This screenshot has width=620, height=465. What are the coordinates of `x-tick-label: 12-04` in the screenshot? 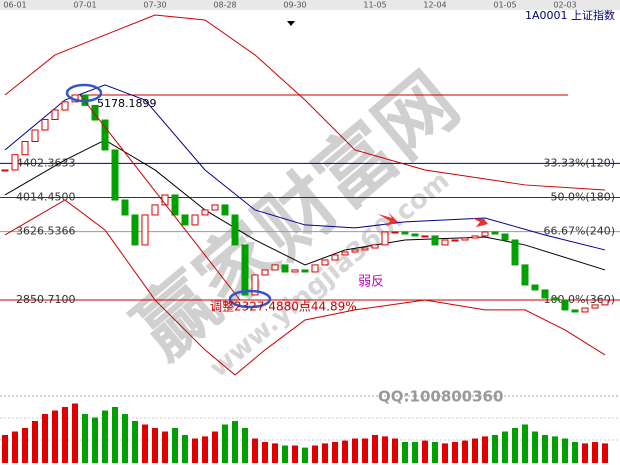 It's located at (434, 5).